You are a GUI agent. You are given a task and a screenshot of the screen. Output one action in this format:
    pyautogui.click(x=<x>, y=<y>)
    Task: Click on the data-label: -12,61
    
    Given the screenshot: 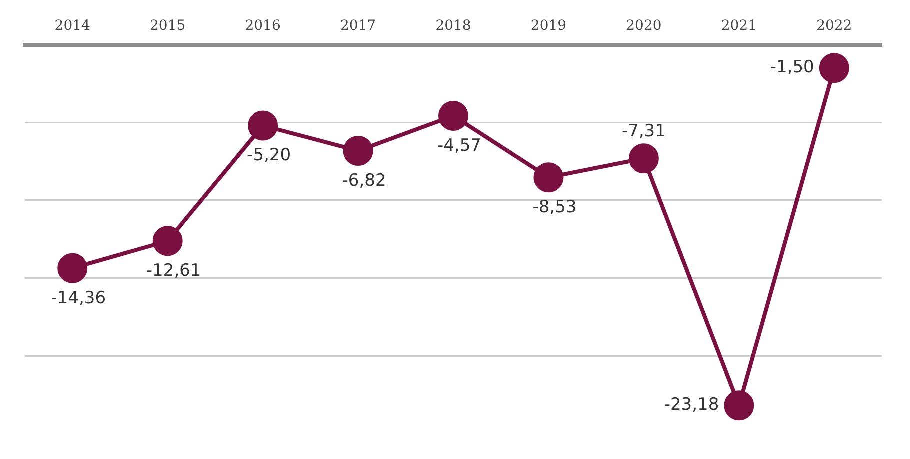 What is the action you would take?
    pyautogui.click(x=174, y=271)
    